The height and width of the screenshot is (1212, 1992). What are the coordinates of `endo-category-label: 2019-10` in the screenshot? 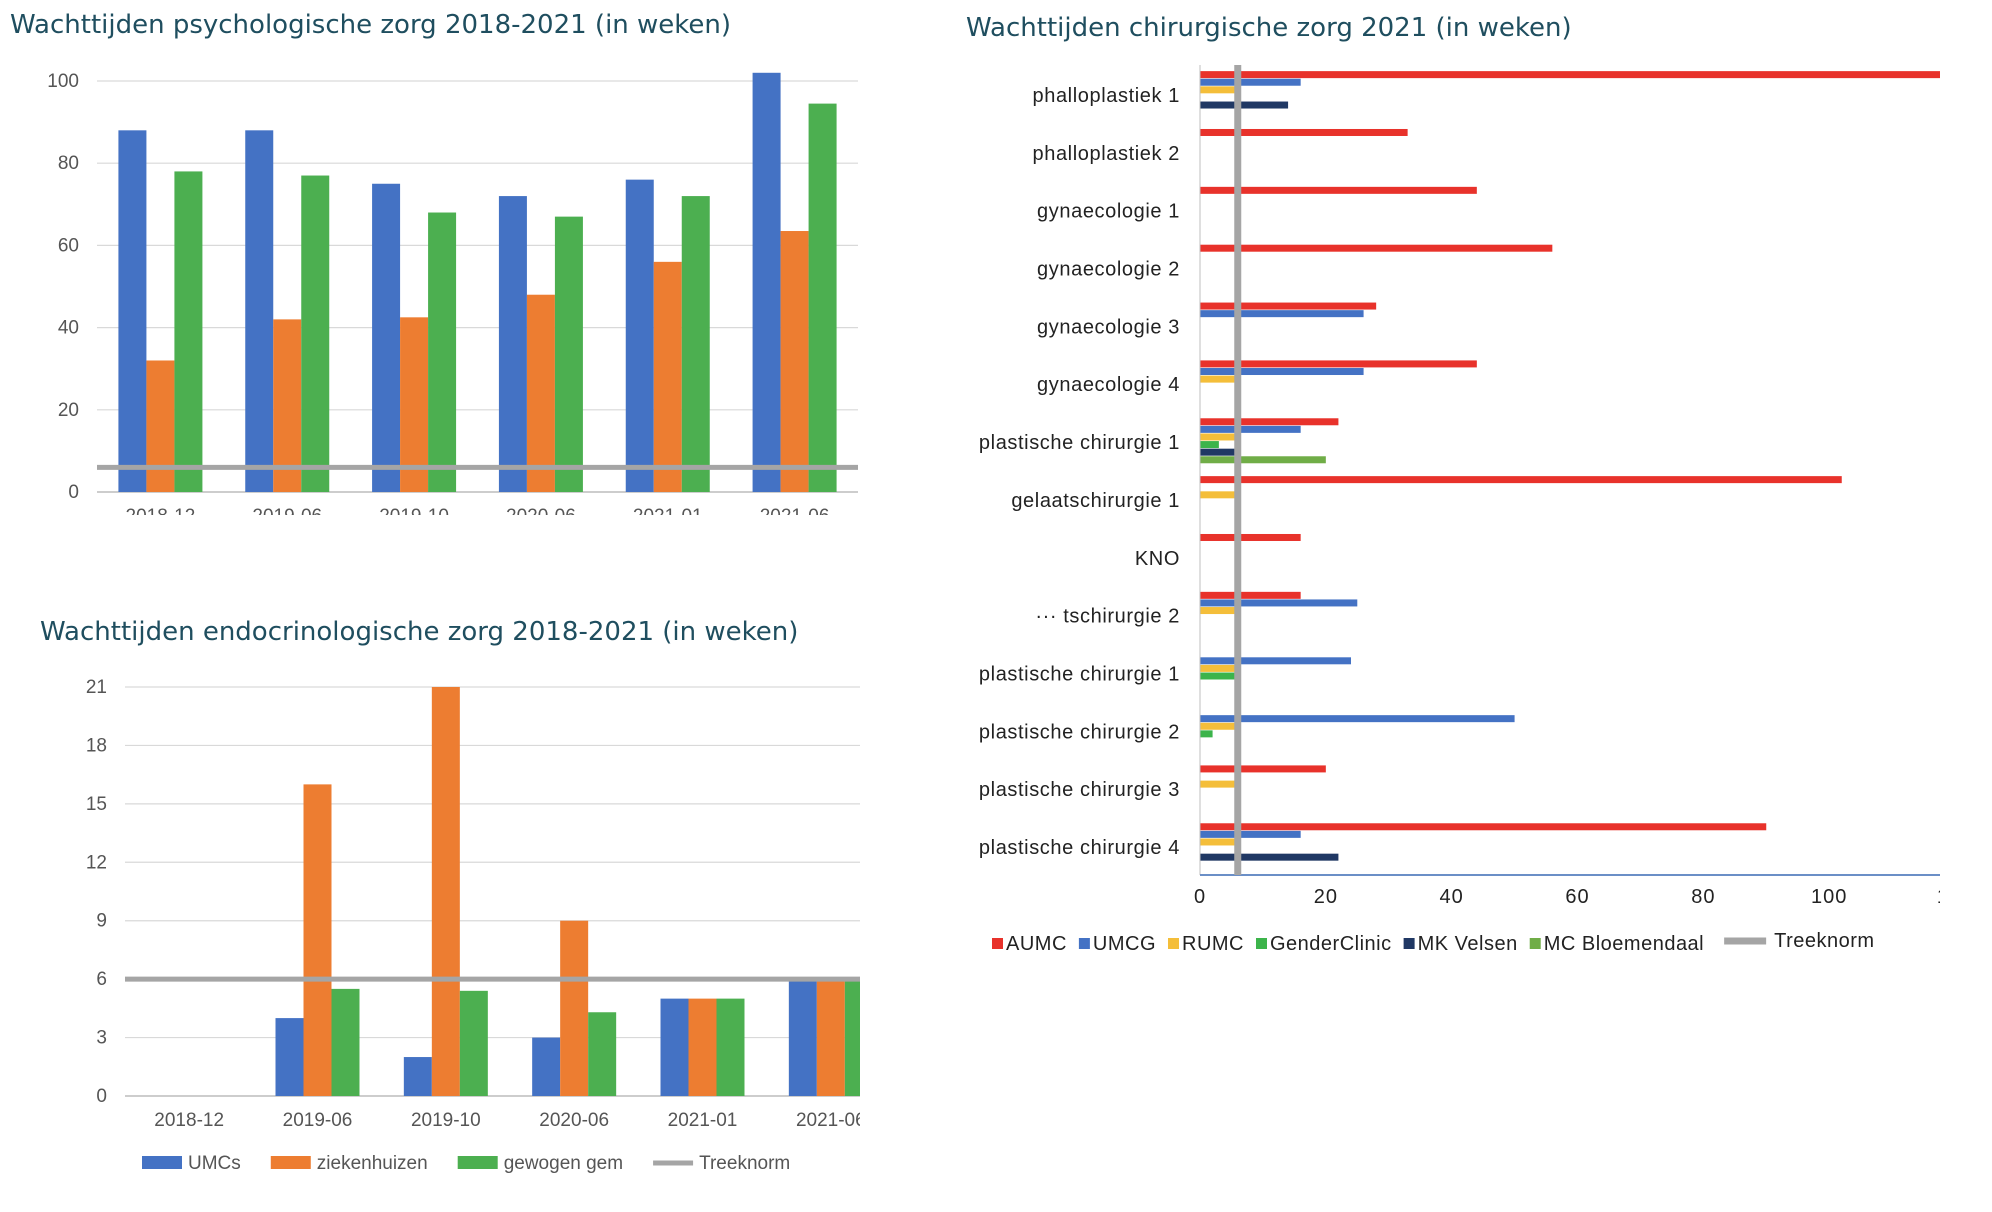 It's located at (446, 1120).